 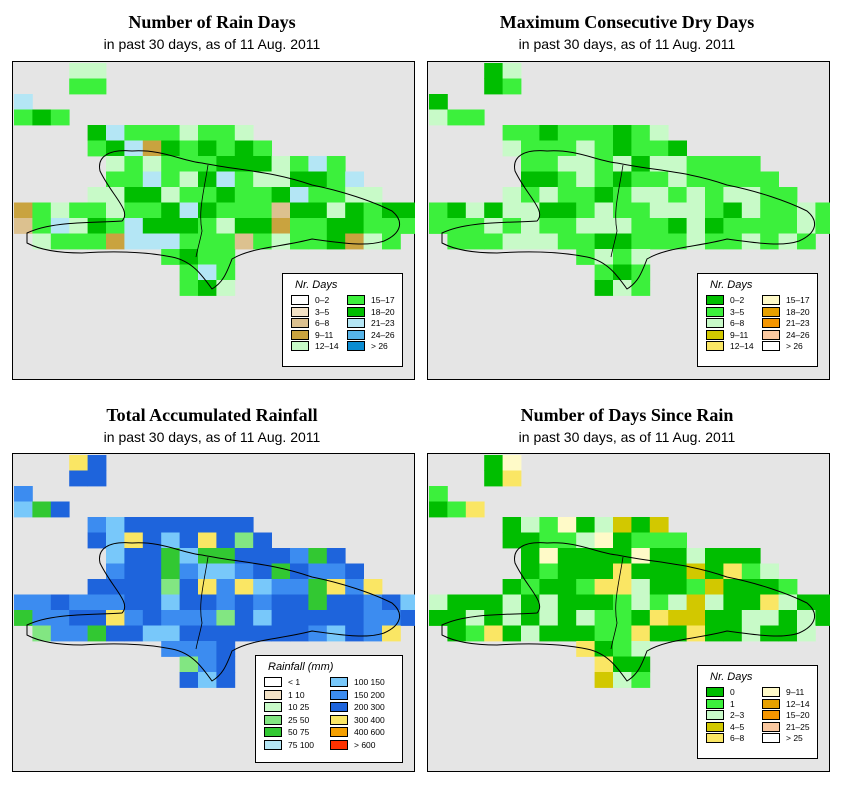 What do you see at coordinates (369, 719) in the screenshot?
I see `legend-label: 300 400` at bounding box center [369, 719].